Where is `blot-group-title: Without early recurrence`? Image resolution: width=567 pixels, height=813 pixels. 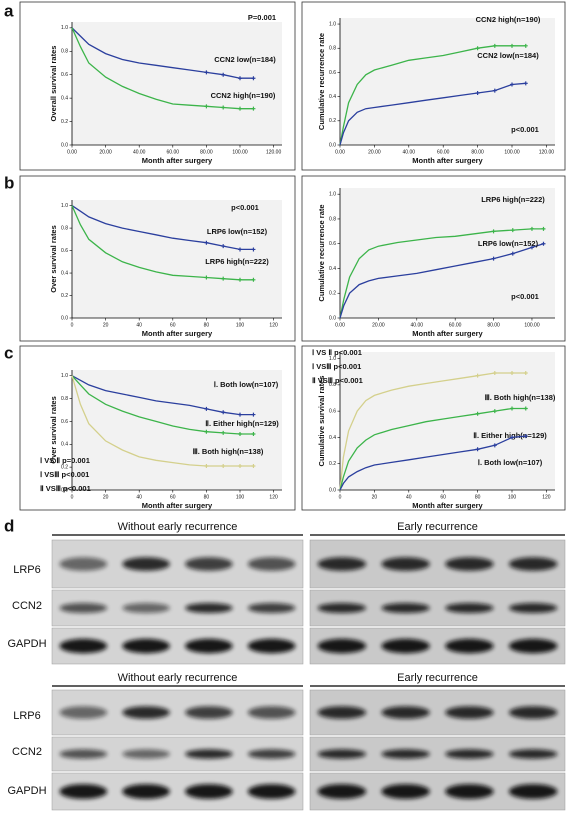 blot-group-title: Without early recurrence is located at coordinates (178, 527).